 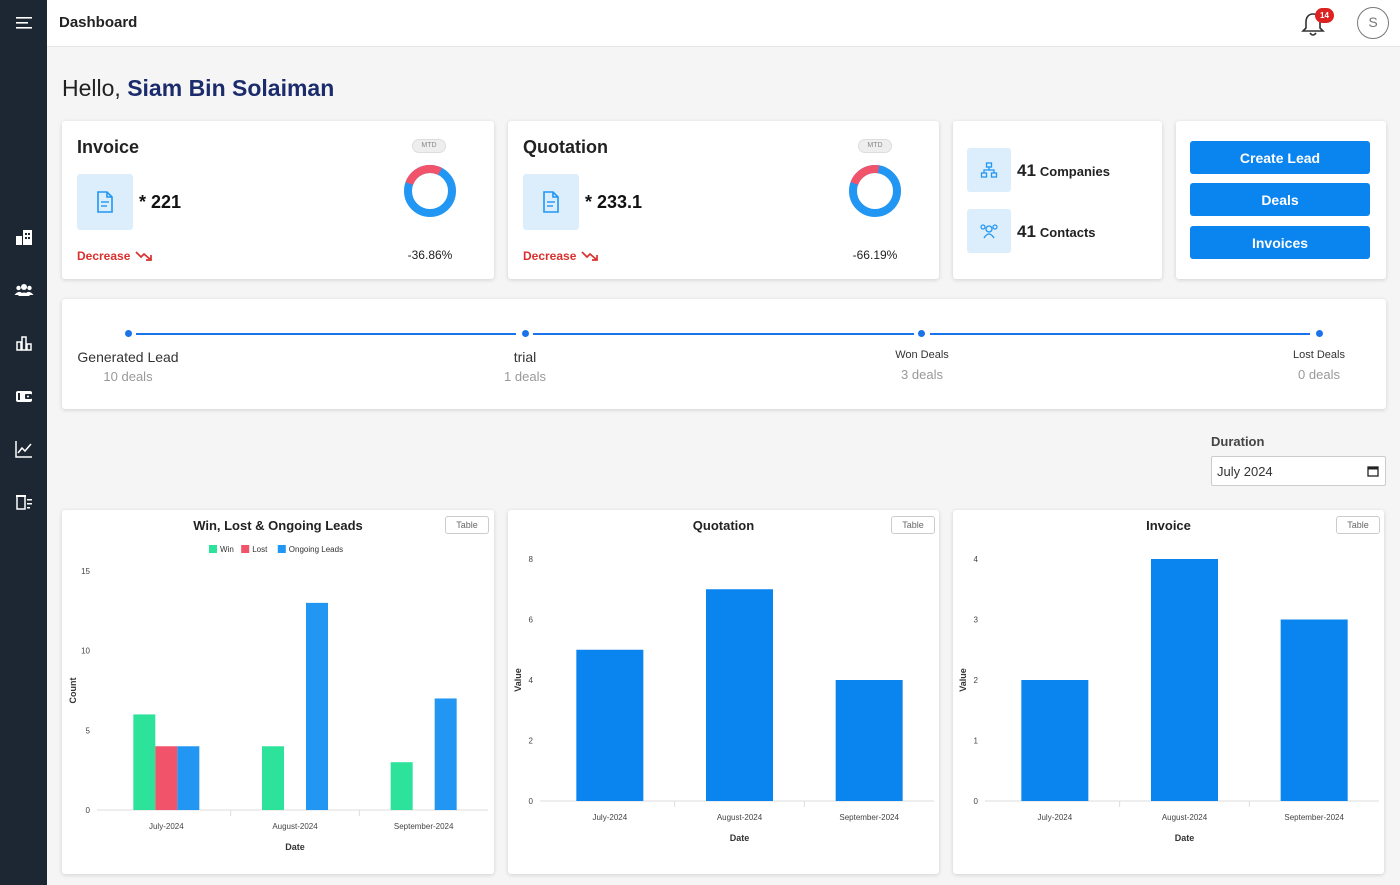 I want to click on y-tick-label: 3, so click(x=976, y=620).